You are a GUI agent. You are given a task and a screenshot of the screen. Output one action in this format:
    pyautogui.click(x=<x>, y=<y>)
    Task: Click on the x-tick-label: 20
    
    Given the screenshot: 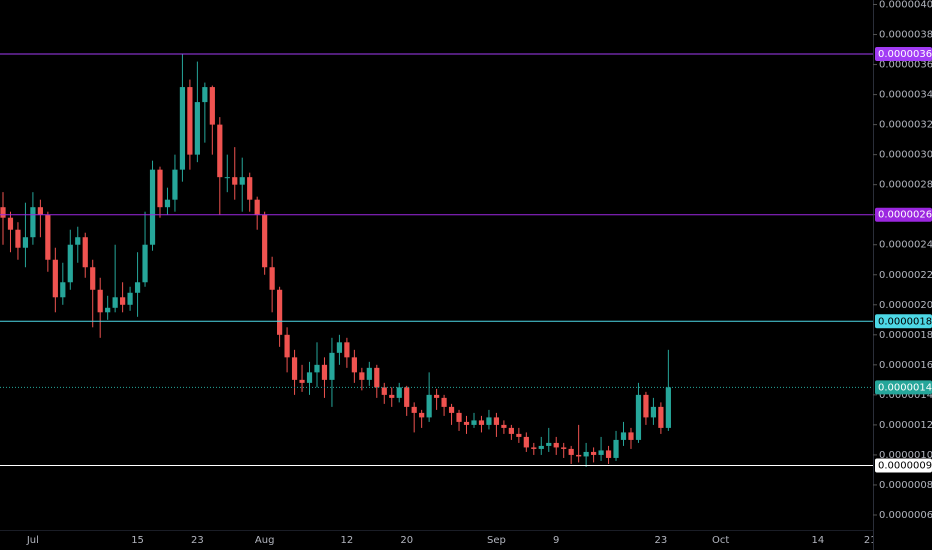 What is the action you would take?
    pyautogui.click(x=406, y=540)
    